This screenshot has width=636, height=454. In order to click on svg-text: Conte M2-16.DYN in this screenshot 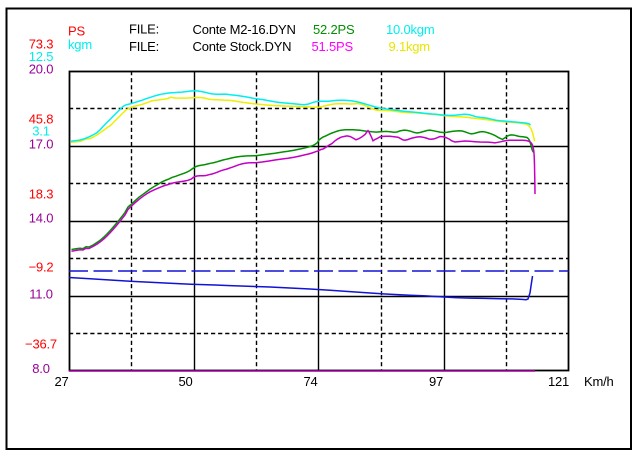, I will do `click(244, 29)`.